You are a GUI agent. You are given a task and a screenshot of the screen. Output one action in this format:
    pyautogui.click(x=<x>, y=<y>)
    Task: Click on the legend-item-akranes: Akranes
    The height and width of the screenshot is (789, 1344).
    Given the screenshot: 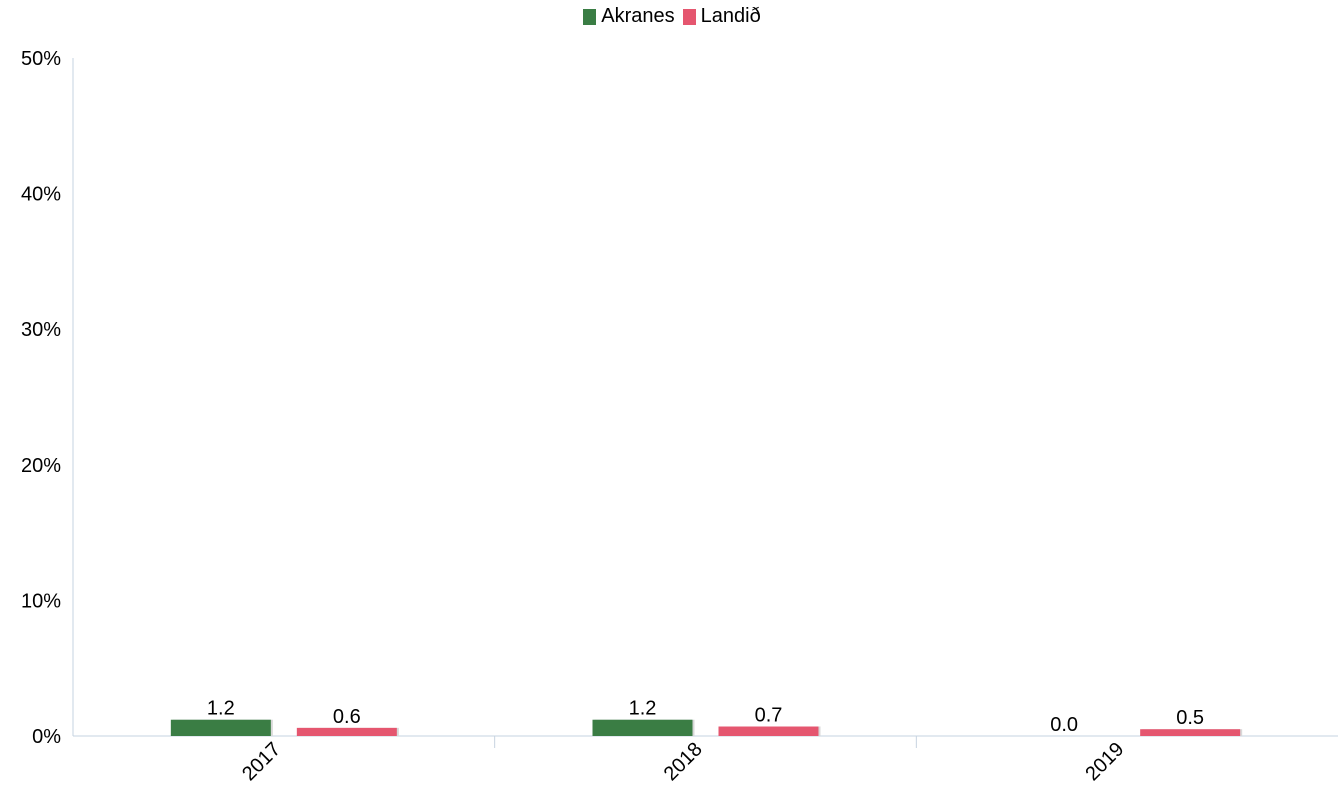 What is the action you would take?
    pyautogui.click(x=629, y=16)
    